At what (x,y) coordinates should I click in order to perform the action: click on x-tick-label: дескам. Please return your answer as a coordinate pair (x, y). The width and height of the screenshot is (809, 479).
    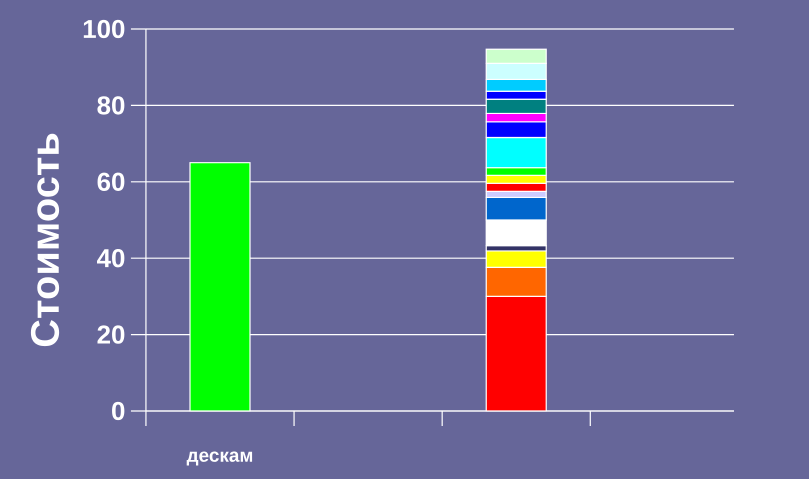
    Looking at the image, I should click on (219, 459).